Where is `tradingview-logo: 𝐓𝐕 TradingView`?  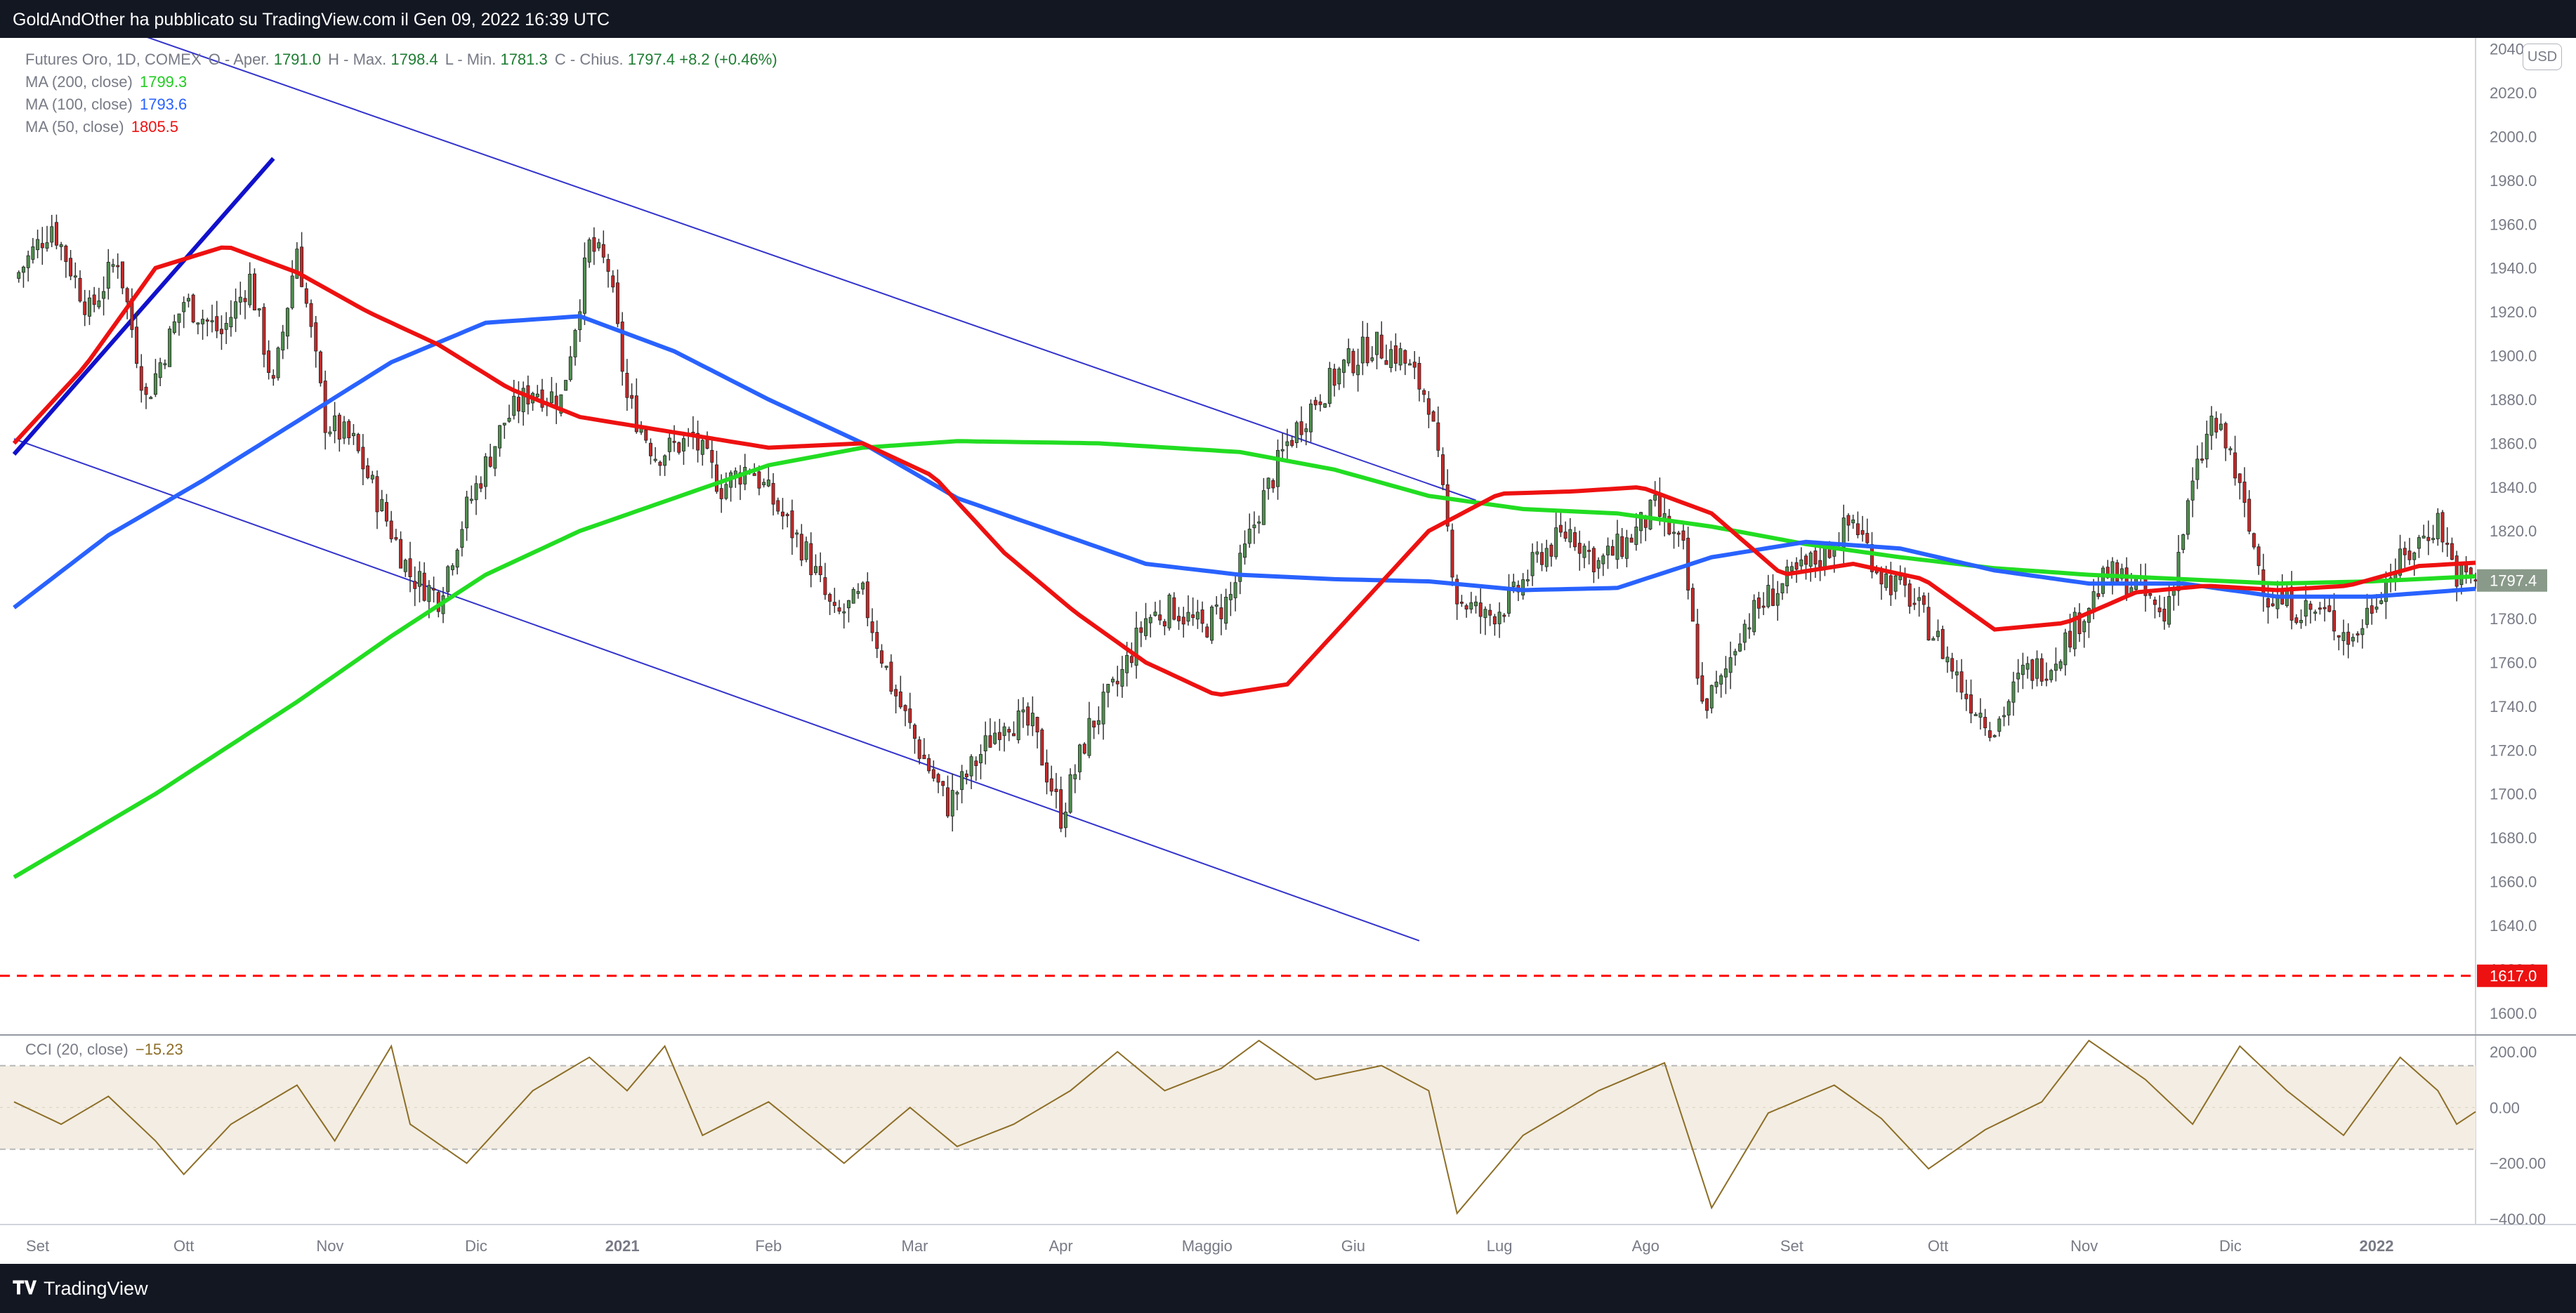 tradingview-logo: 𝐓𝐕 TradingView is located at coordinates (80, 1288).